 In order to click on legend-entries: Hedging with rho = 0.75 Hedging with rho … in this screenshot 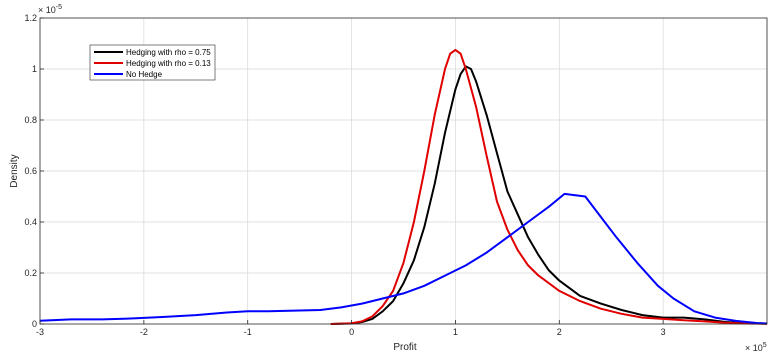, I will do `click(152, 63)`.